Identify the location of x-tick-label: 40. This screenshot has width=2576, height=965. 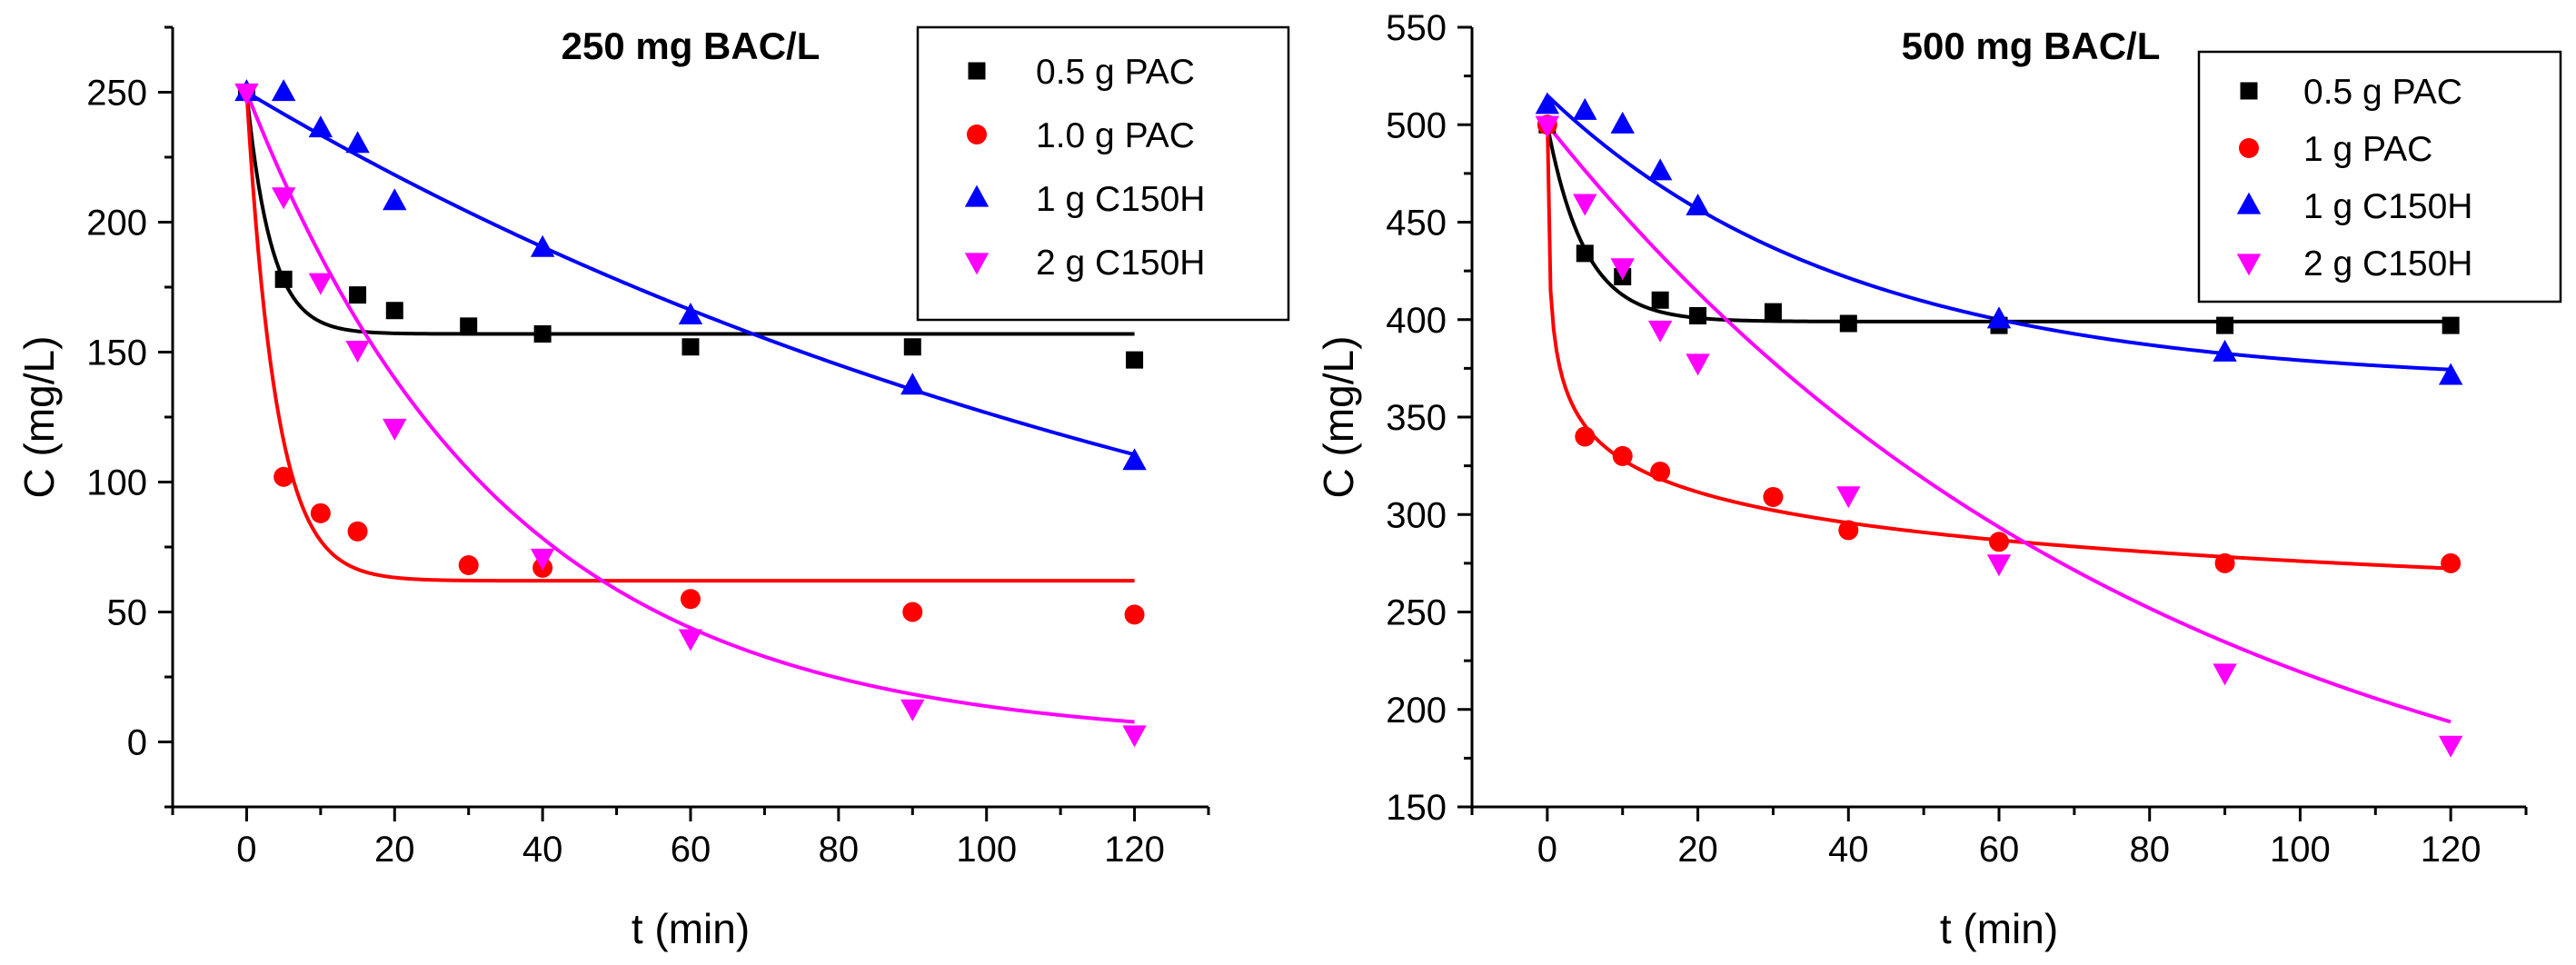
(542, 850).